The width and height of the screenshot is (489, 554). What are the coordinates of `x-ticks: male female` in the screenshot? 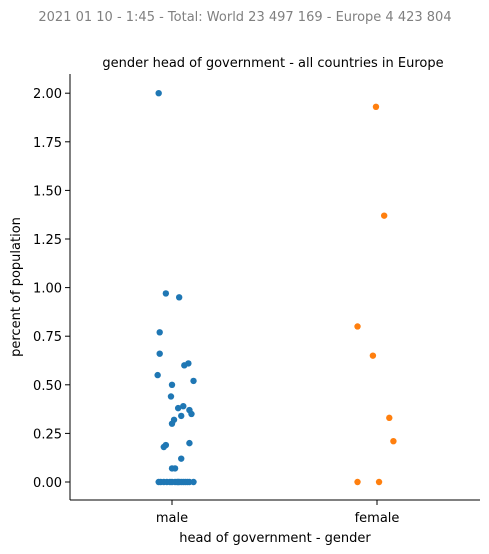 It's located at (278, 513).